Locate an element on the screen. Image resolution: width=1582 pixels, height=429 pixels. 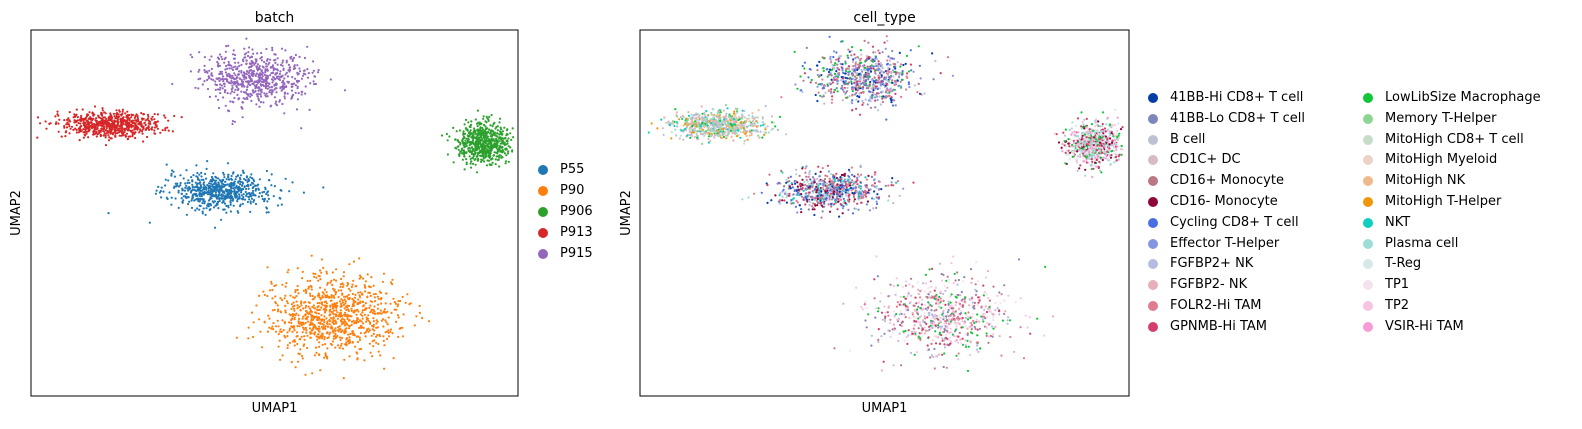
cell-type-point-memory-t-helper is located at coordinates (707, 130).